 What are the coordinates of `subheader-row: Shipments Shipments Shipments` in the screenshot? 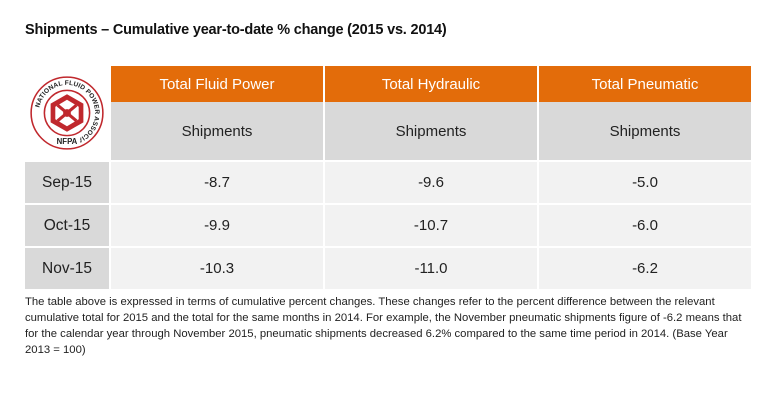 It's located at (388, 131).